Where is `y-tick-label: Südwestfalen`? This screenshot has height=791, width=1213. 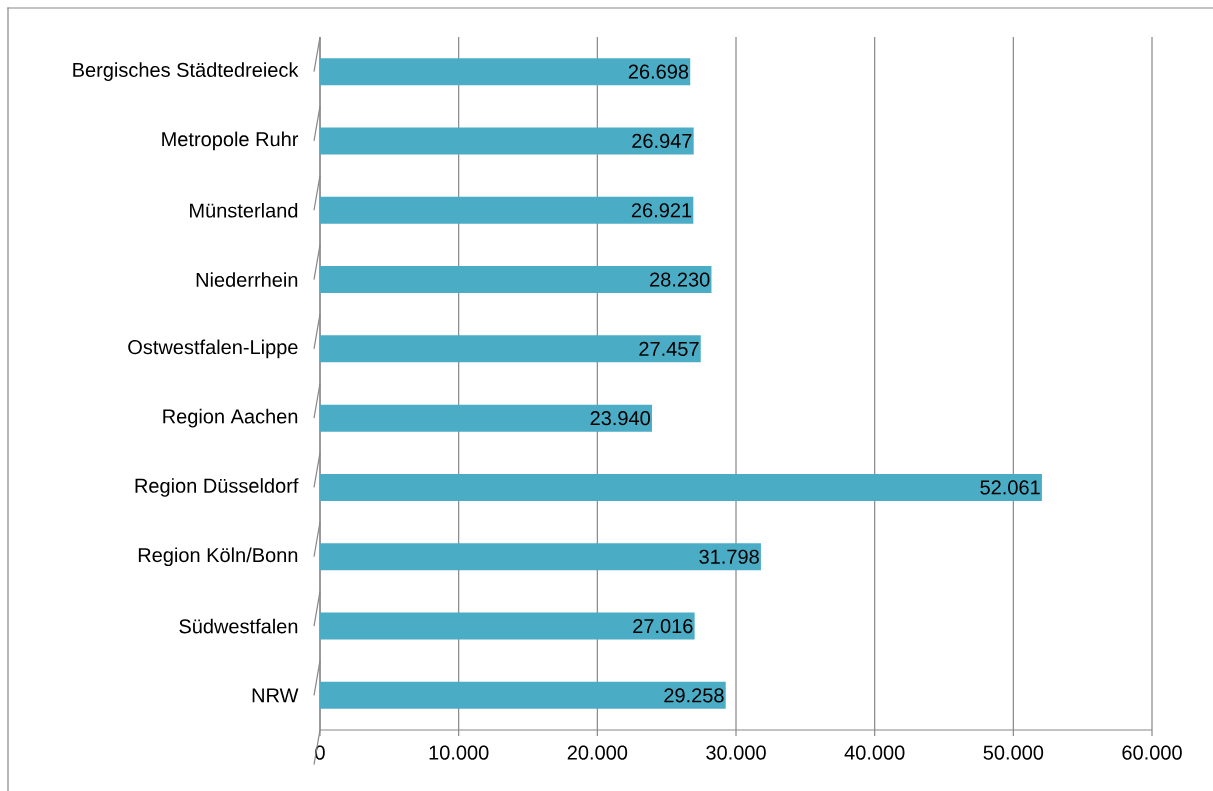 y-tick-label: Südwestfalen is located at coordinates (238, 626).